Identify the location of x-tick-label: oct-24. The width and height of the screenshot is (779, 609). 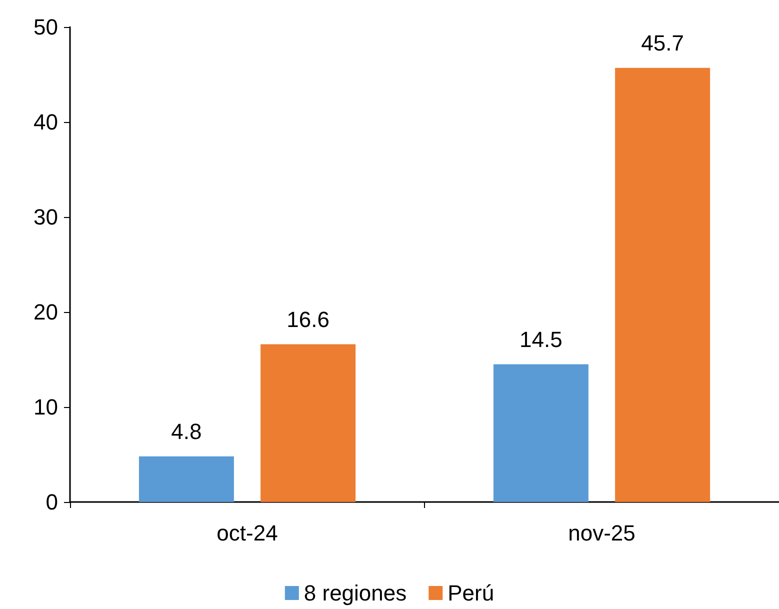
(247, 533).